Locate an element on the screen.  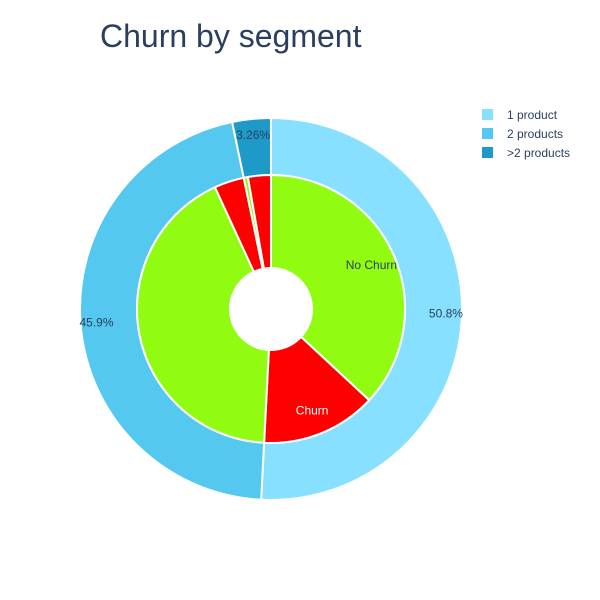
outer-value-label: 45.9% is located at coordinates (96, 322).